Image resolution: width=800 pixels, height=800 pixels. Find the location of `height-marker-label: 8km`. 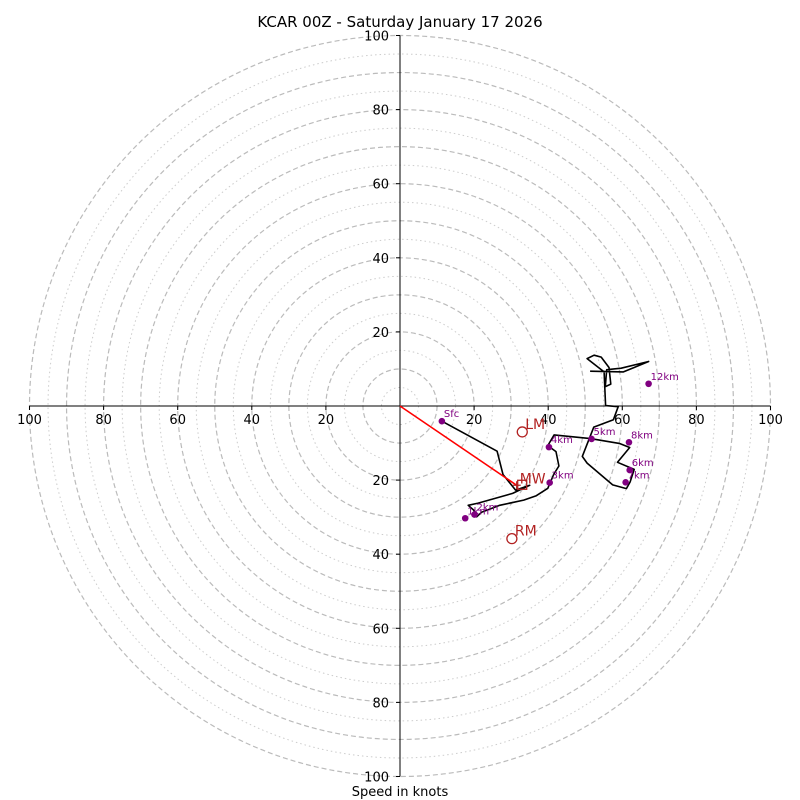

height-marker-label: 8km is located at coordinates (642, 435).